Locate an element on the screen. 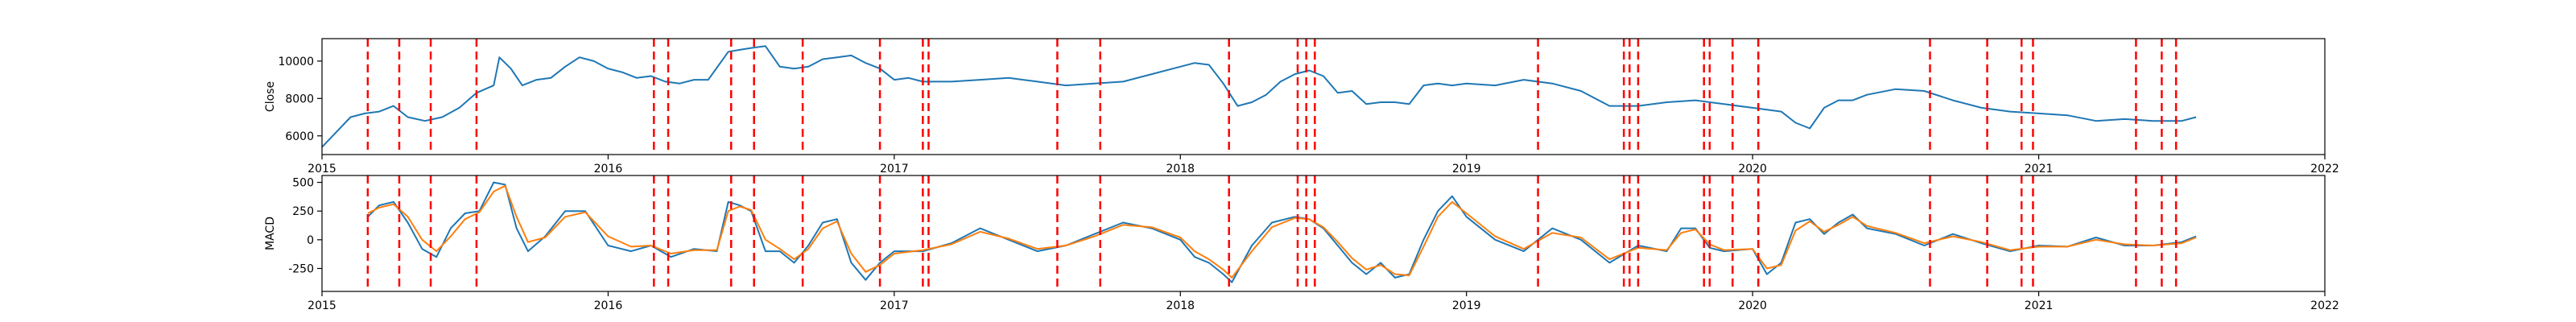  y-tick-label: 6000 is located at coordinates (299, 136).